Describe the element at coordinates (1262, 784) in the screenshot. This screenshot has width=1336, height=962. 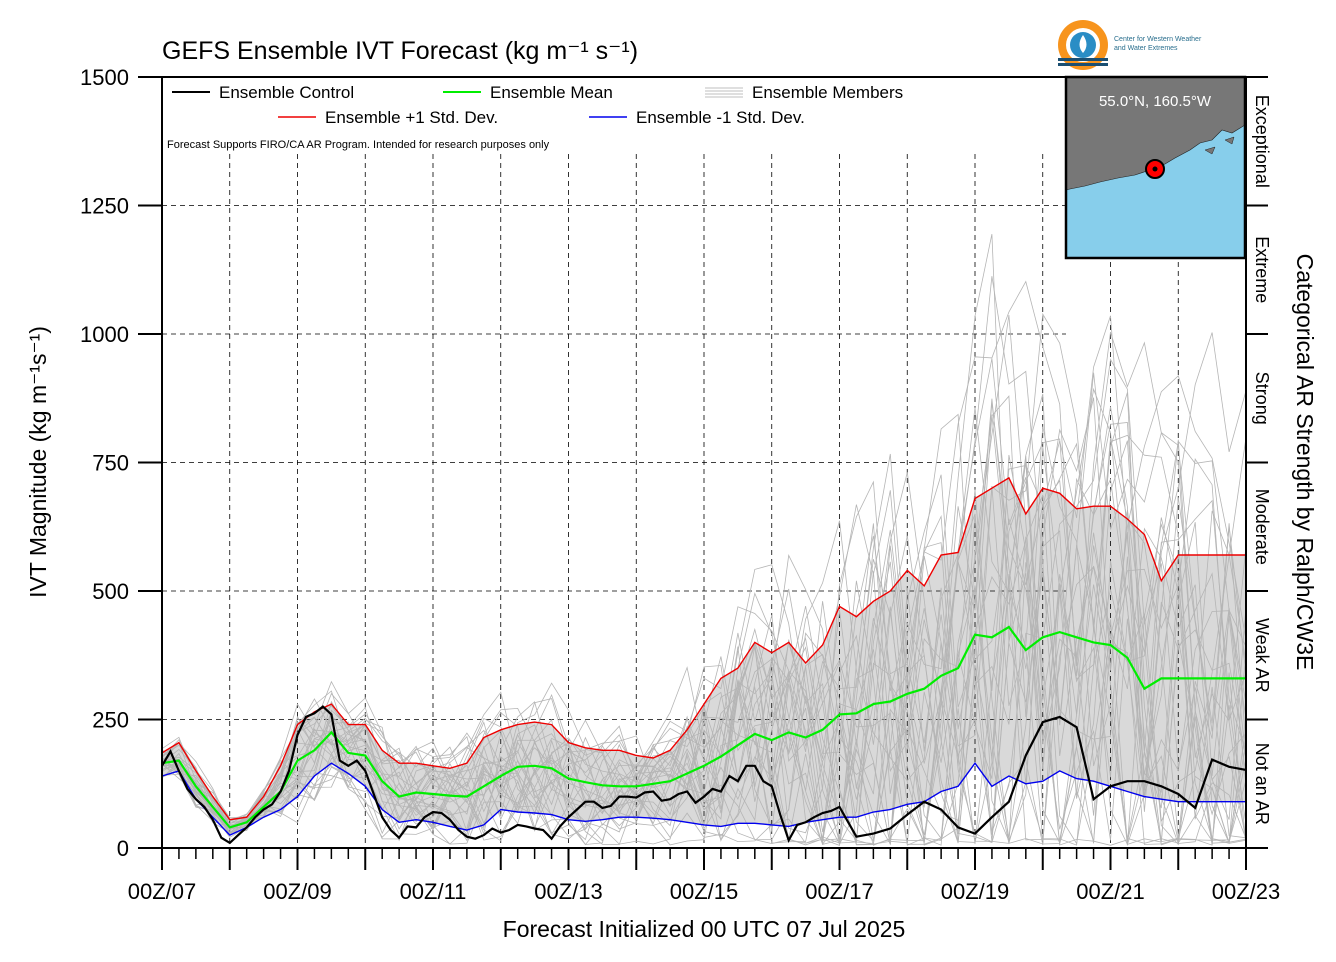
I see `category-label: Not an AR` at that location.